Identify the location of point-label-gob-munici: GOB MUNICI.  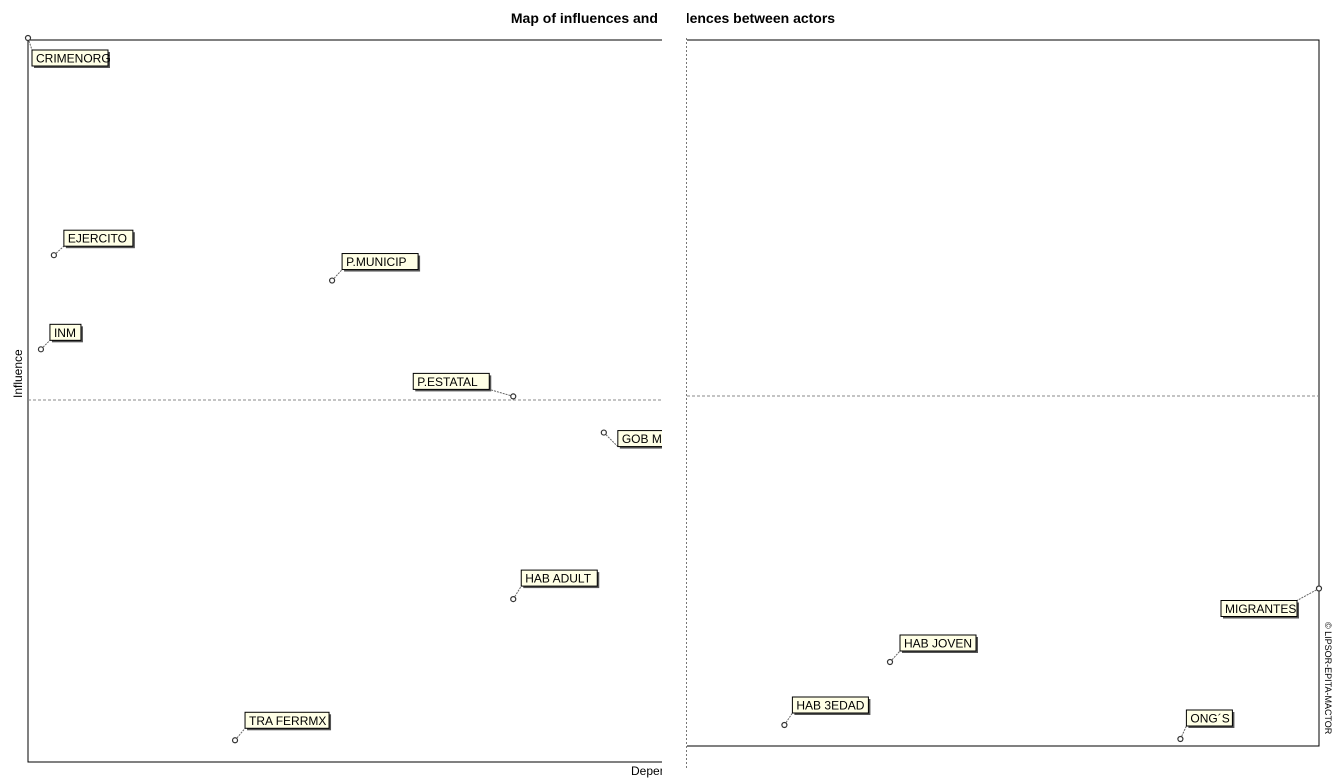
(658, 439).